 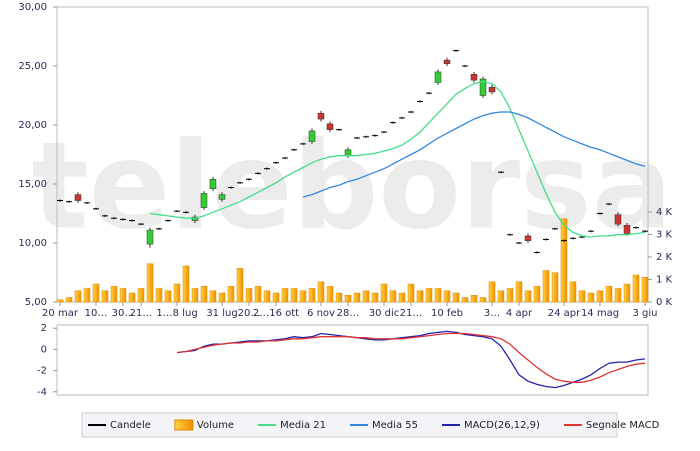 I want to click on y2-tick-label: 0 K, so click(x=664, y=302).